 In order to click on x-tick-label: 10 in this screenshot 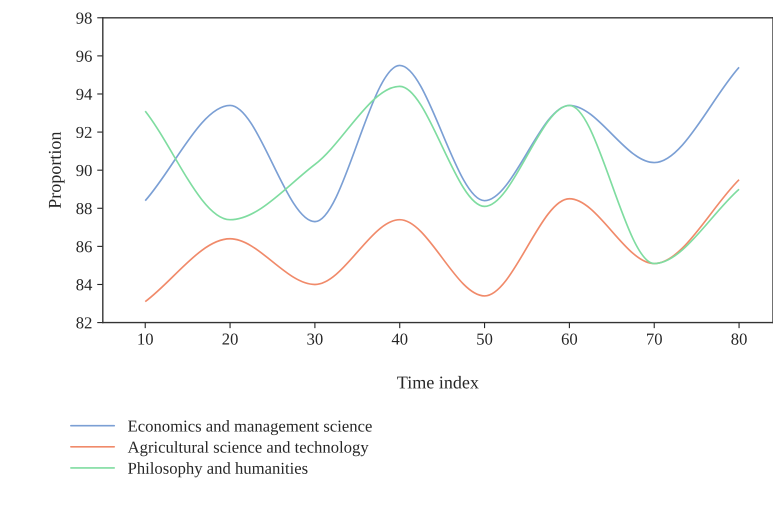, I will do `click(145, 339)`.